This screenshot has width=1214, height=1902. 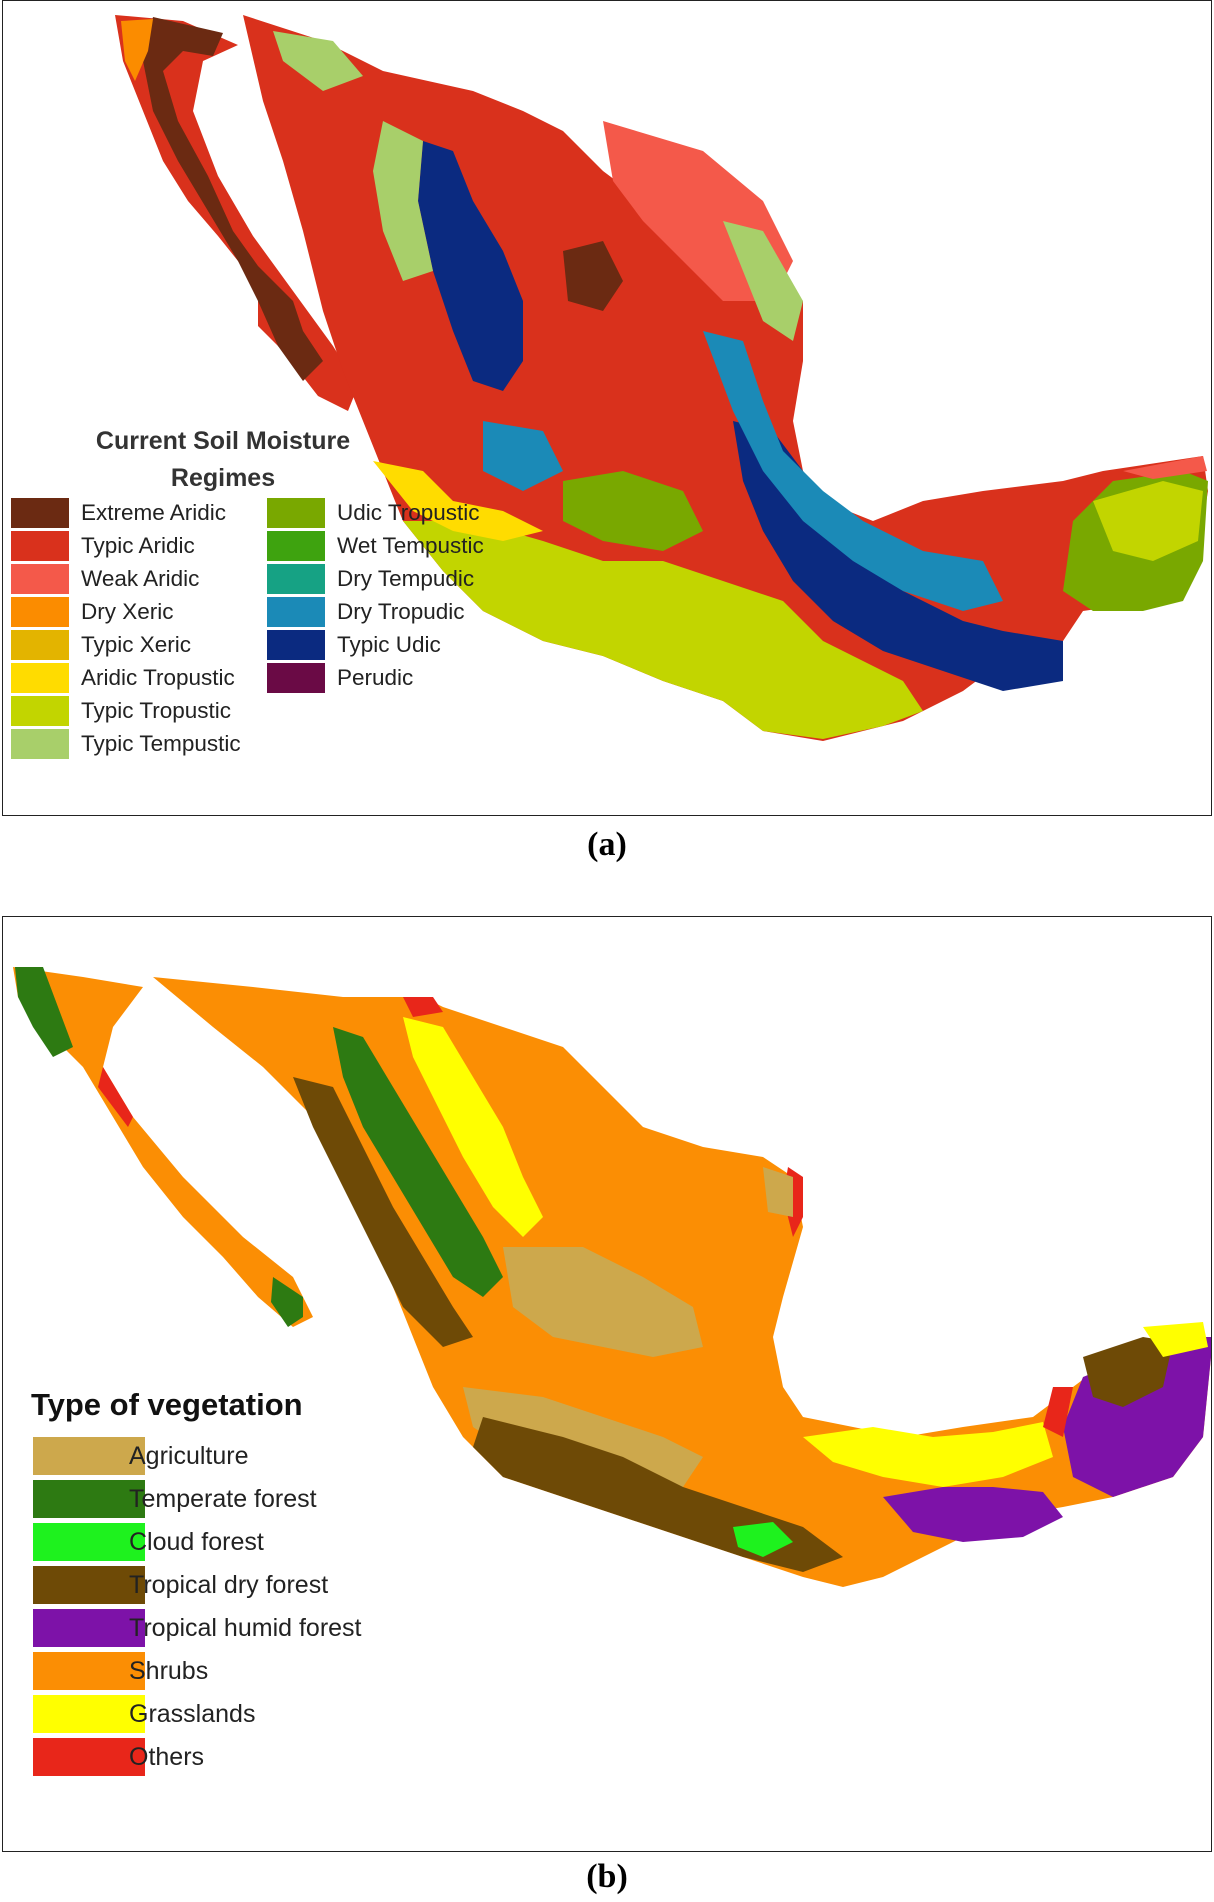 I want to click on yucatan-others-coast, so click(x=1058, y=1412).